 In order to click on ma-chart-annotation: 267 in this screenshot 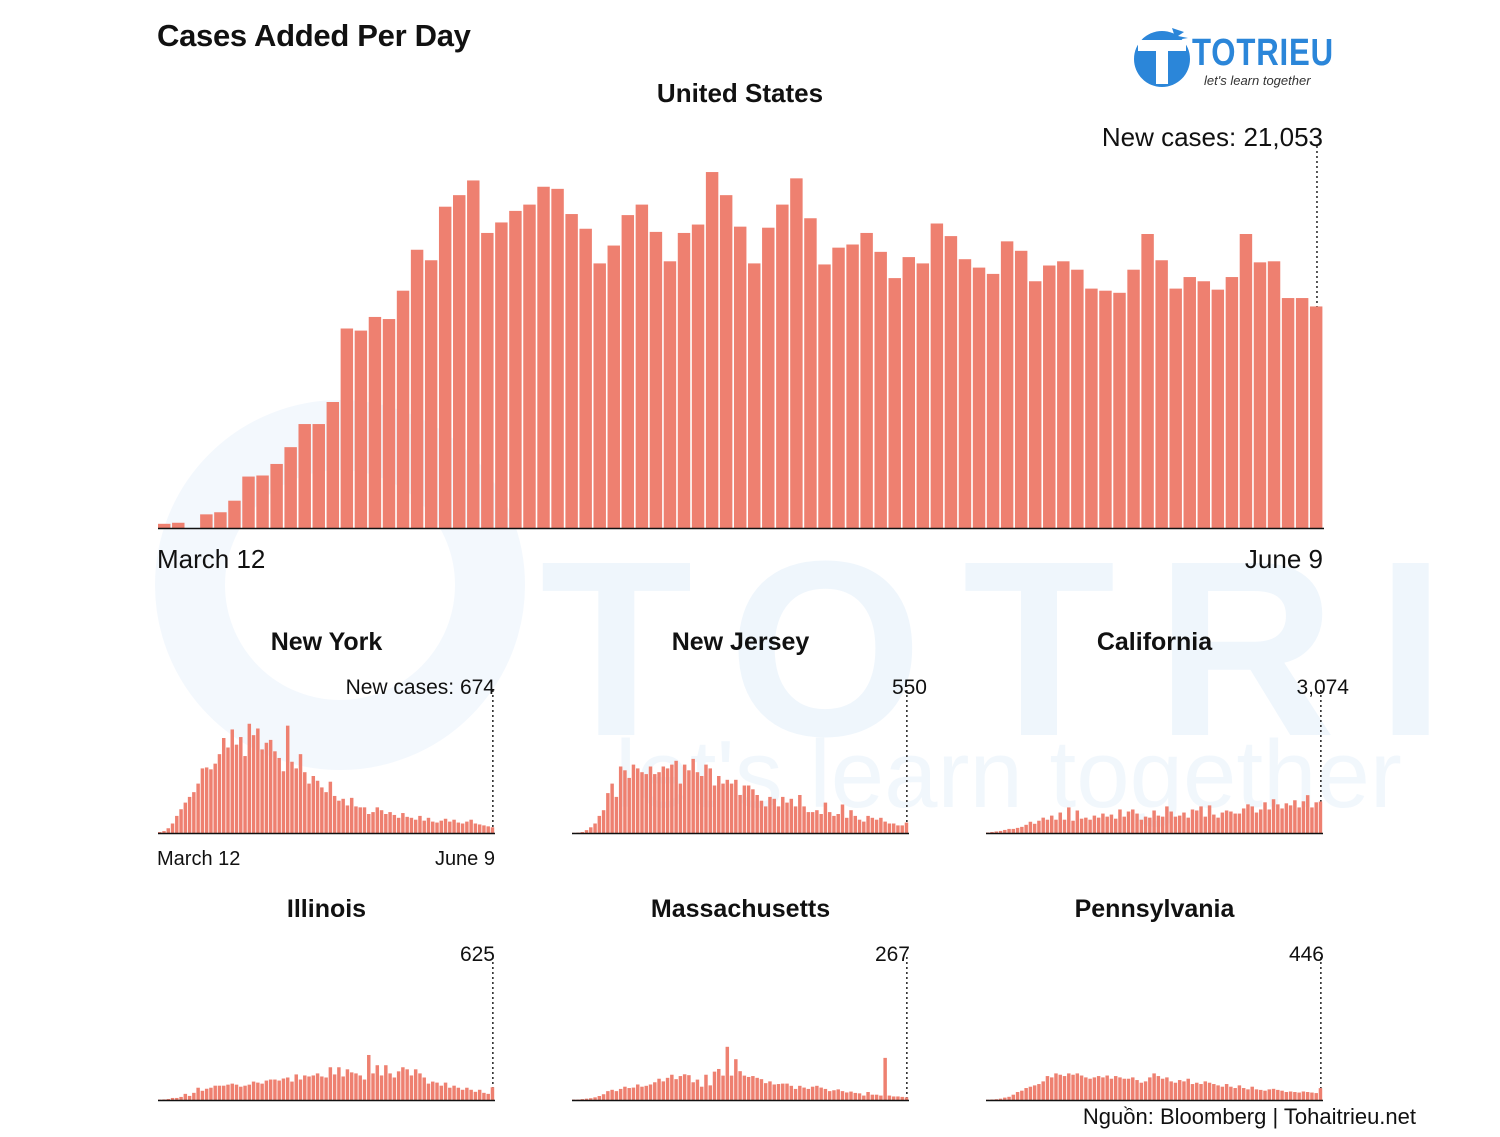, I will do `click(892, 954)`.